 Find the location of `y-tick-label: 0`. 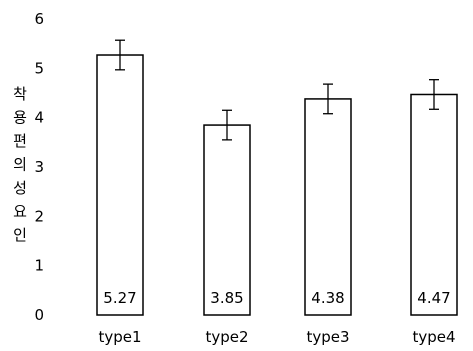

y-tick-label: 0 is located at coordinates (39, 315).